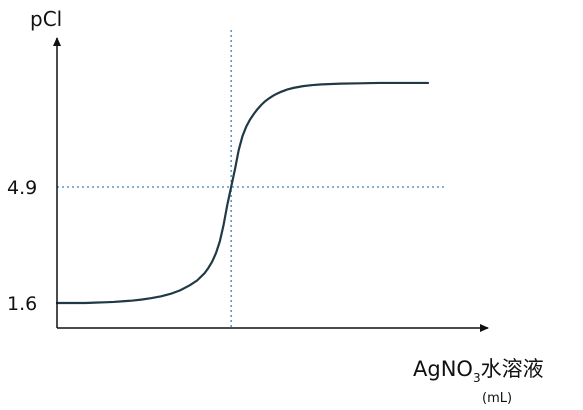 This screenshot has width=583, height=410. What do you see at coordinates (443, 369) in the screenshot?
I see `x-axis-label-prefix: AgNO` at bounding box center [443, 369].